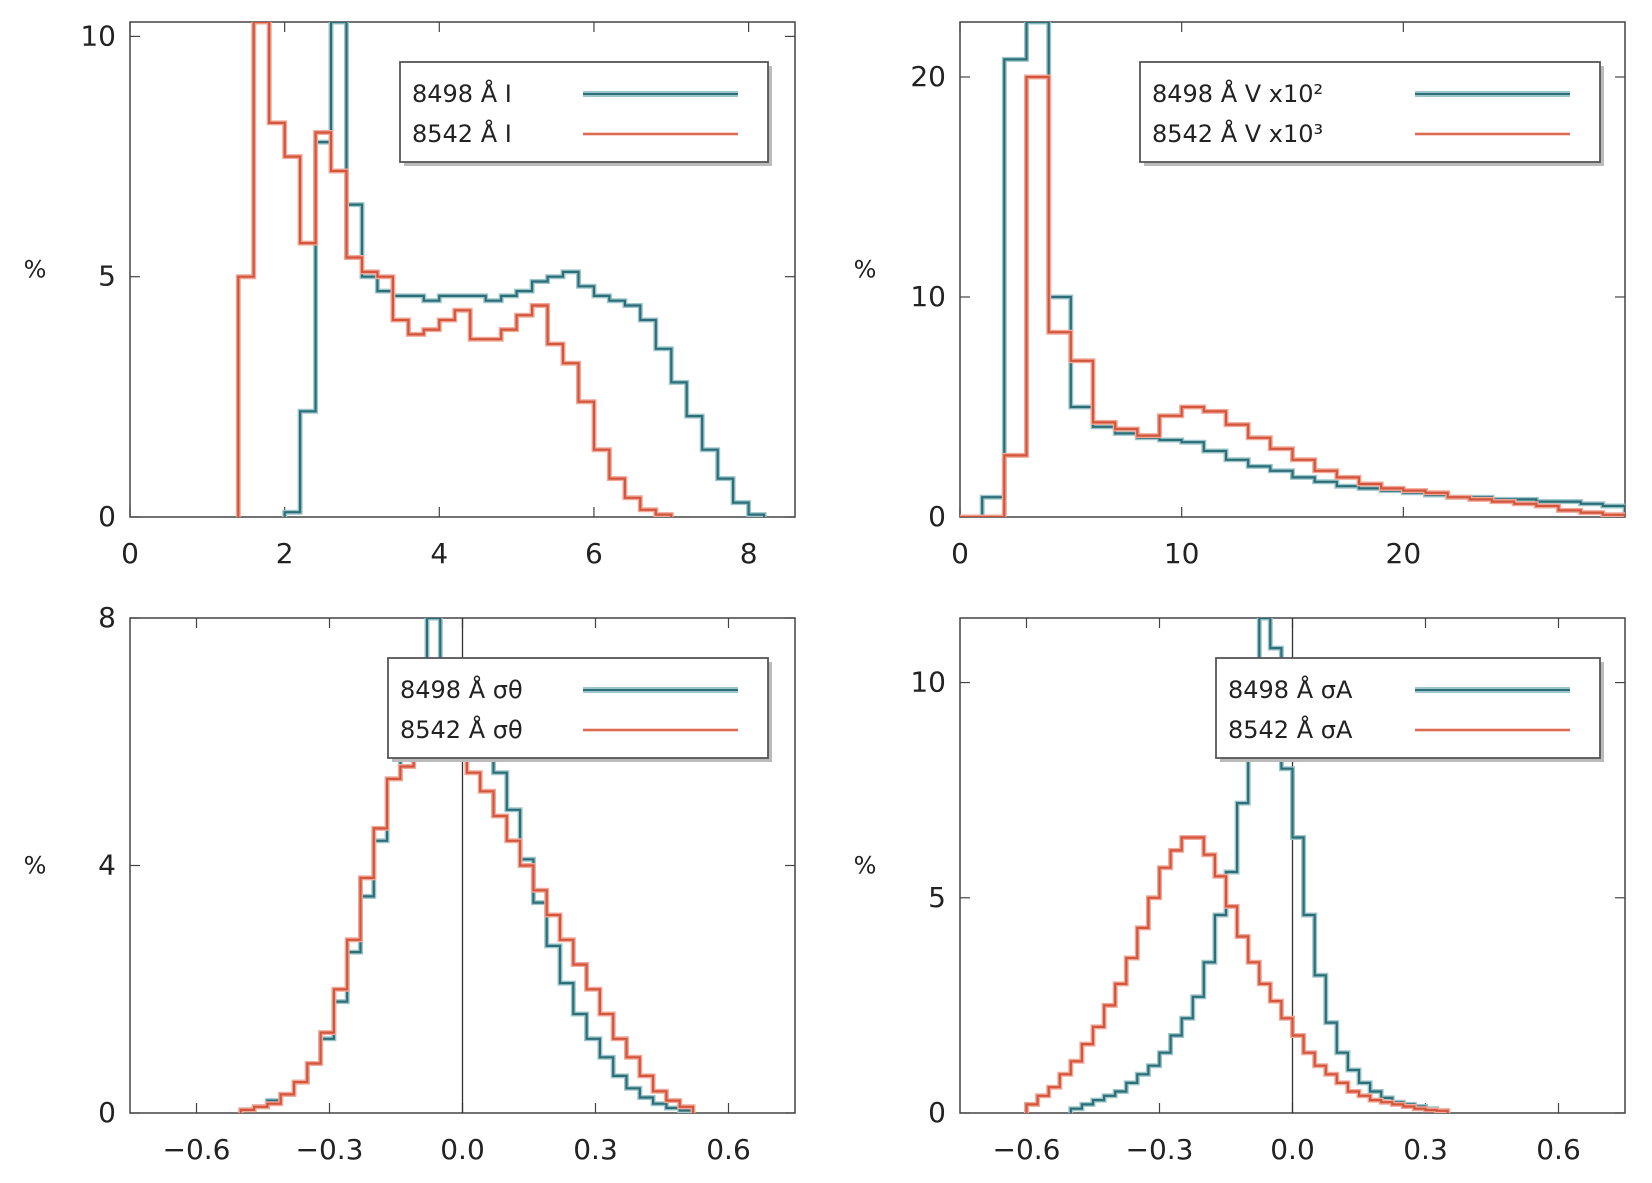 Image resolution: width=1652 pixels, height=1183 pixels. Describe the element at coordinates (594, 553) in the screenshot. I see `x-tick-label: 6` at that location.